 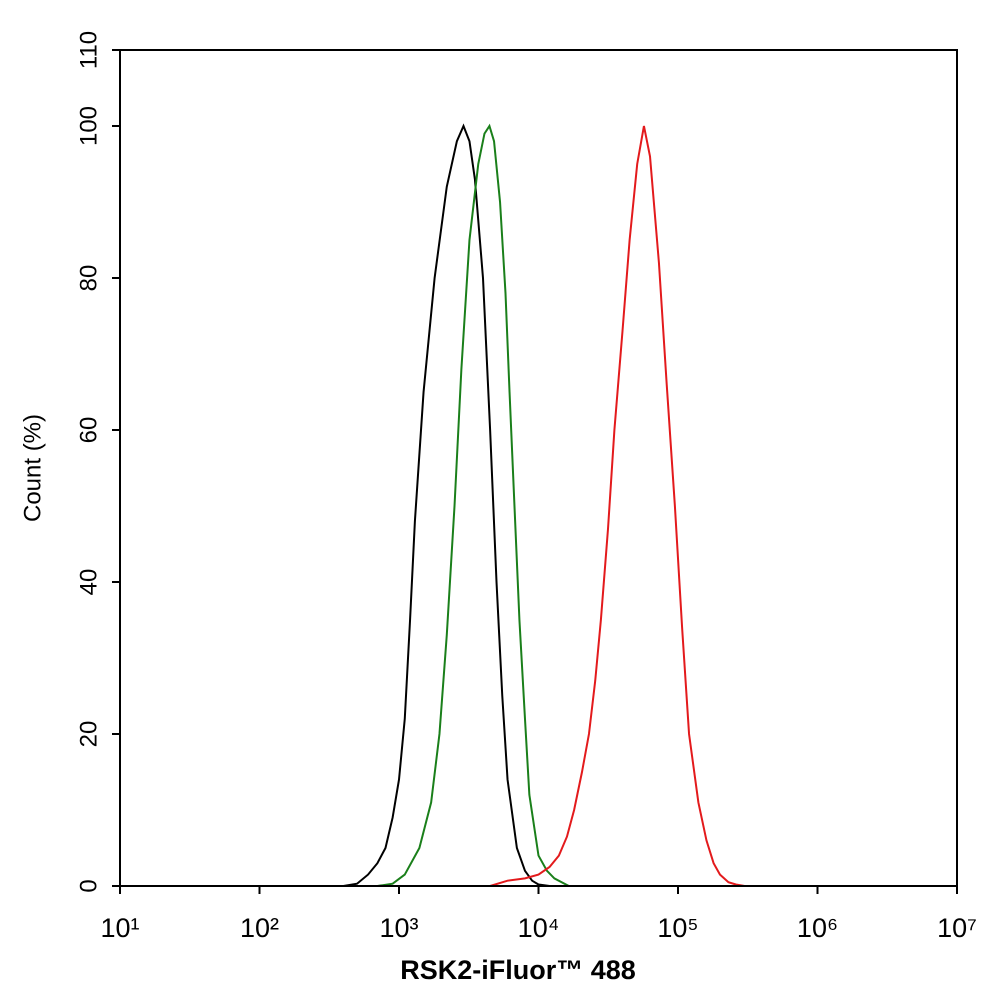 What do you see at coordinates (88, 430) in the screenshot?
I see `y-tick-label: 60` at bounding box center [88, 430].